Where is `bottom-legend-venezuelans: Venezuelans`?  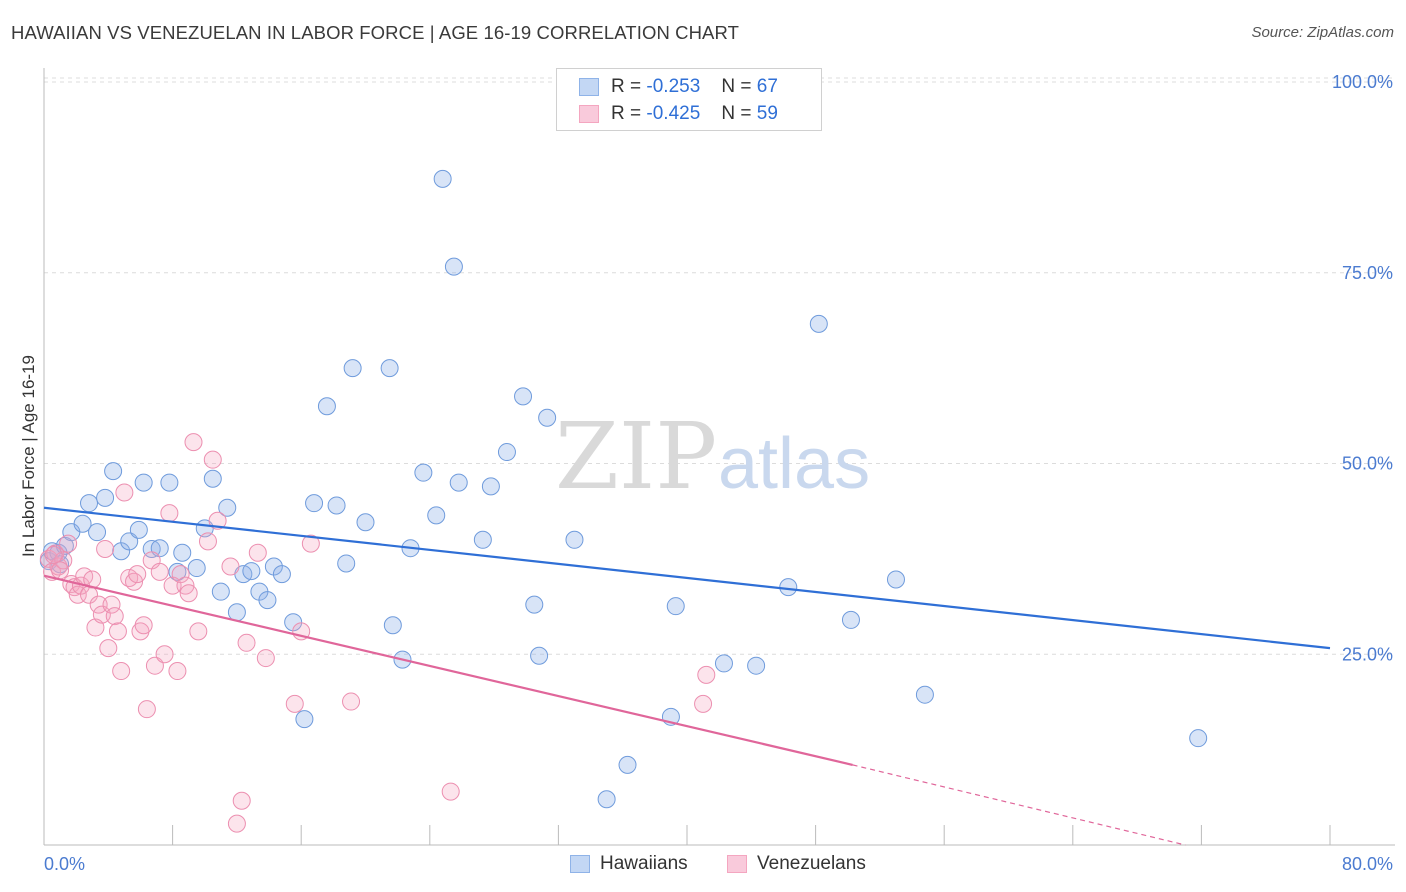 bottom-legend-venezuelans: Venezuelans is located at coordinates (796, 864).